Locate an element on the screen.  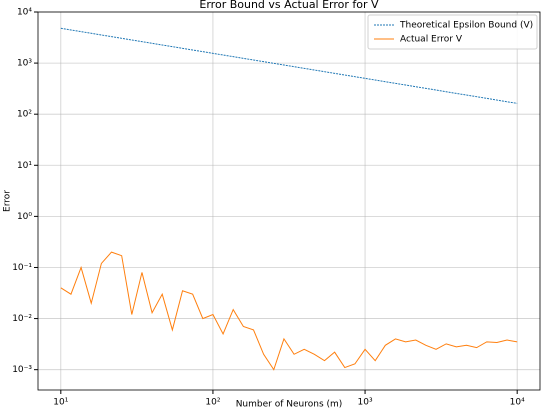
y-tick-label: 10³ is located at coordinates (24, 64).